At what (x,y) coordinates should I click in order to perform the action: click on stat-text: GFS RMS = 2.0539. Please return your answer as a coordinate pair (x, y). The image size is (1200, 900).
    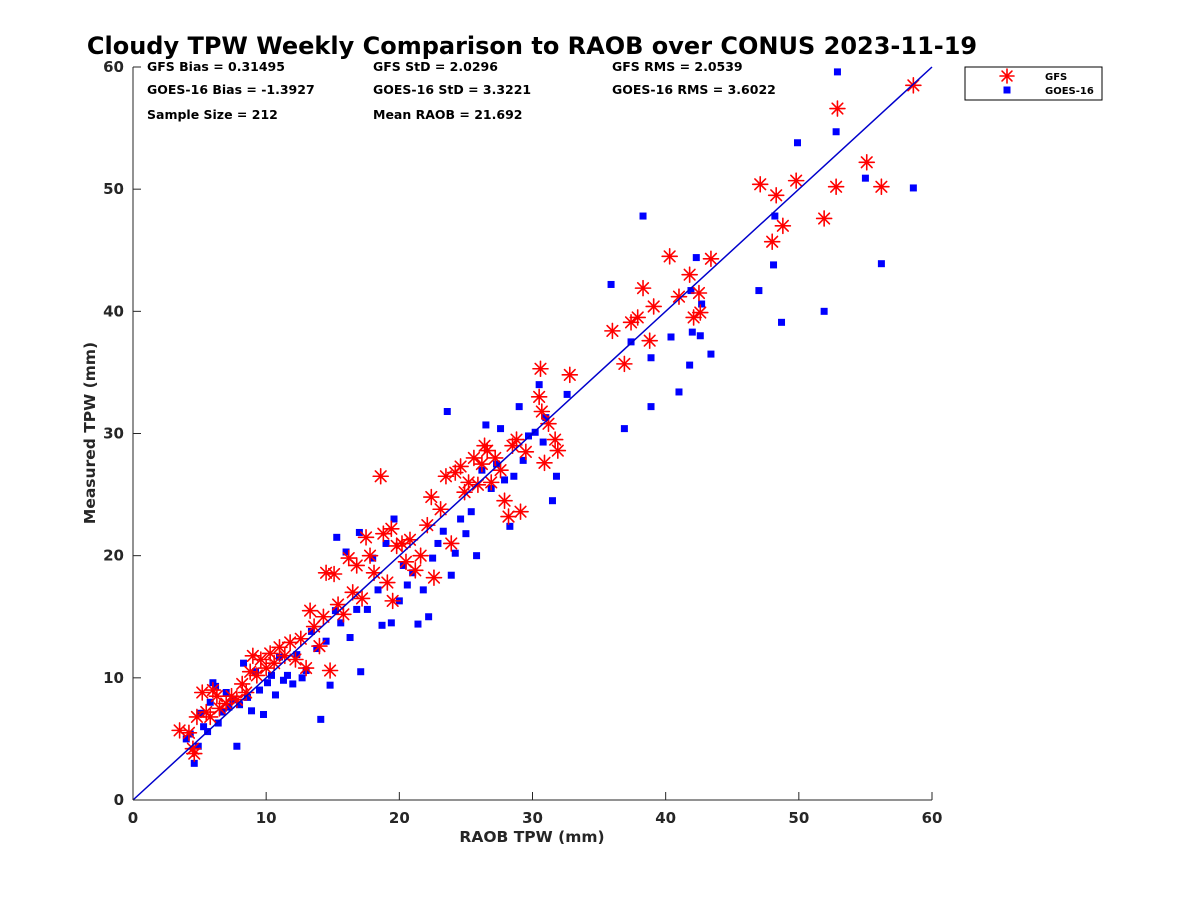
    Looking at the image, I should click on (677, 66).